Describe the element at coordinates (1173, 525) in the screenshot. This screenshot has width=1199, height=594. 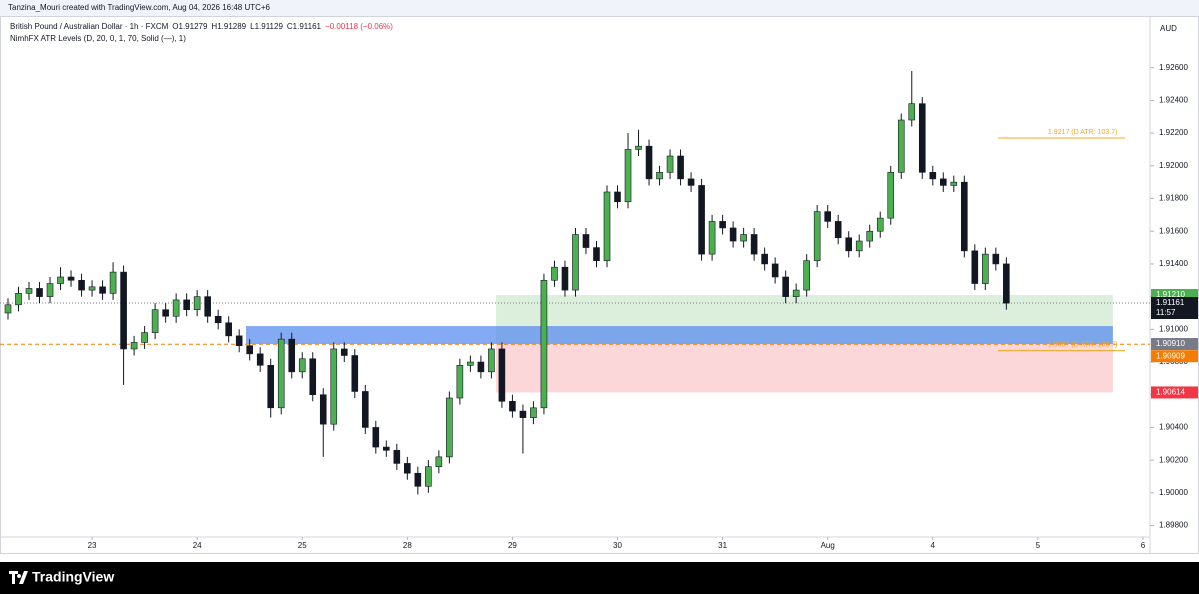
I see `y-tick-label: 1.89800` at that location.